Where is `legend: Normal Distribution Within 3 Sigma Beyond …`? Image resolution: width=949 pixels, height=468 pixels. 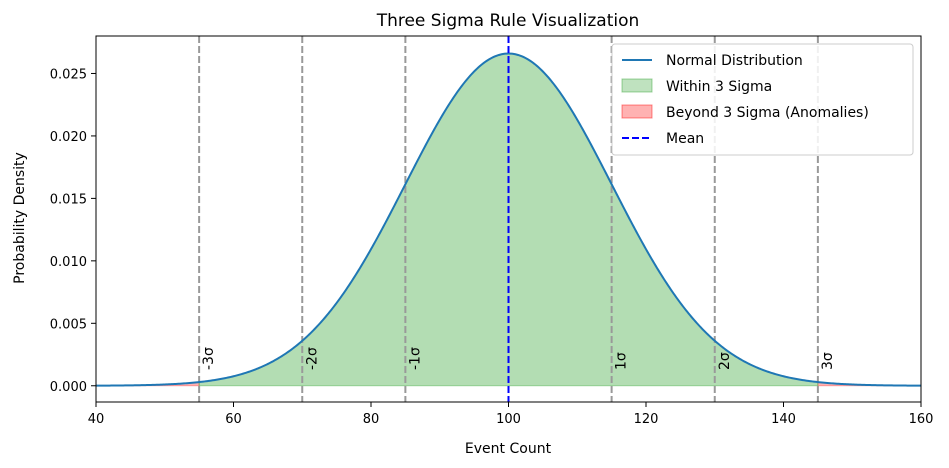 legend: Normal Distribution Within 3 Sigma Beyond … is located at coordinates (762, 99).